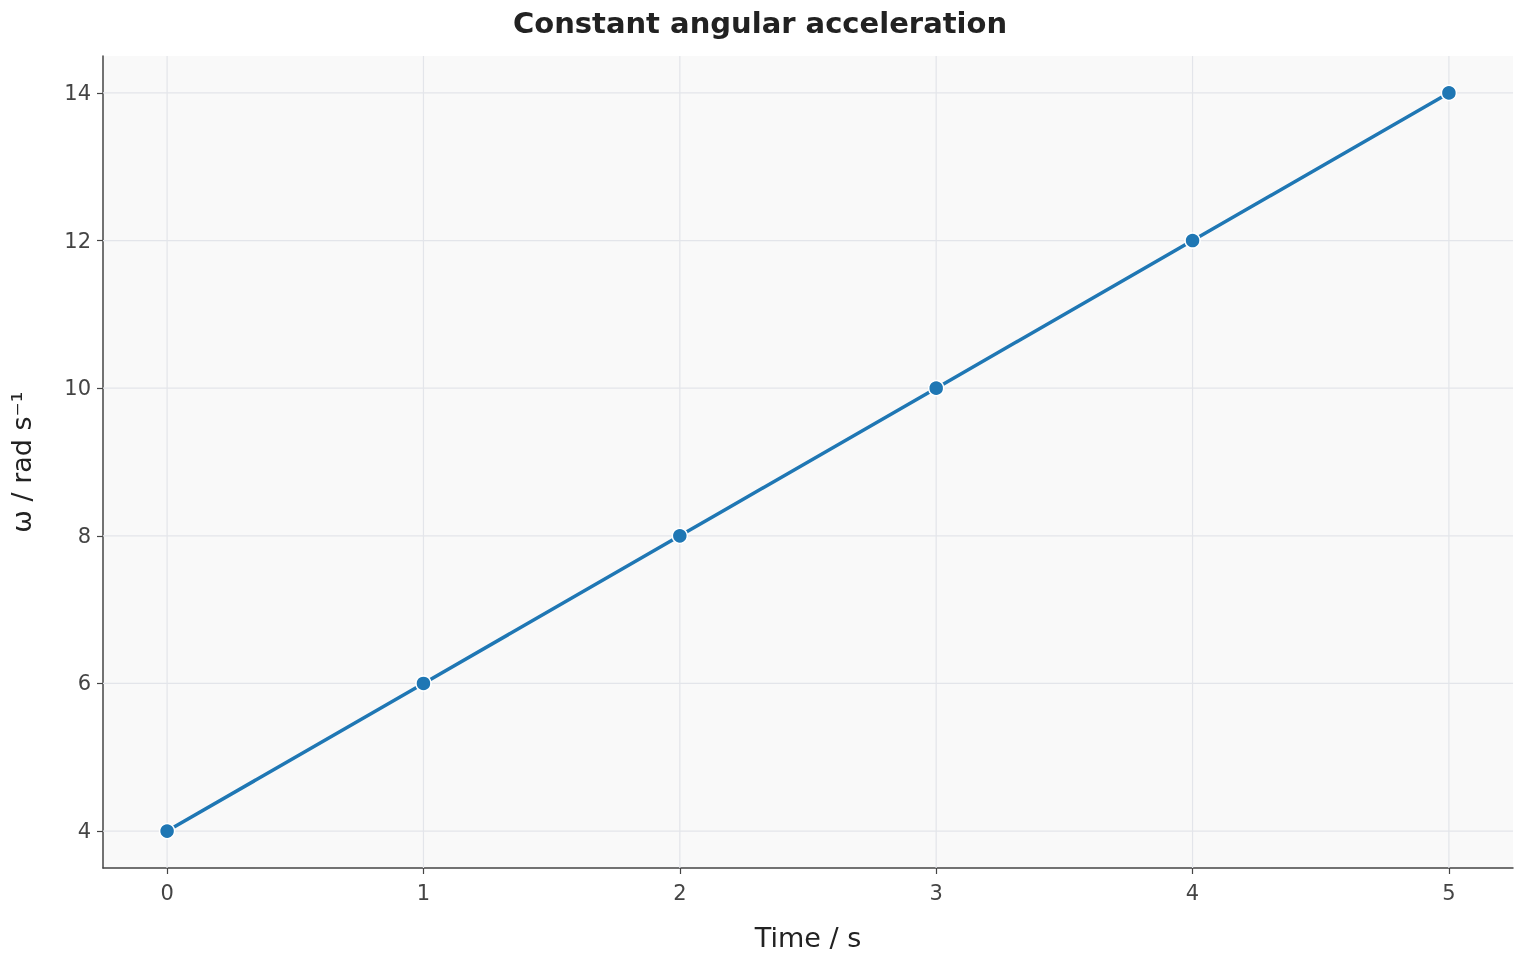 The height and width of the screenshot is (960, 1520). What do you see at coordinates (84, 831) in the screenshot?
I see `y-tick-label: 4` at bounding box center [84, 831].